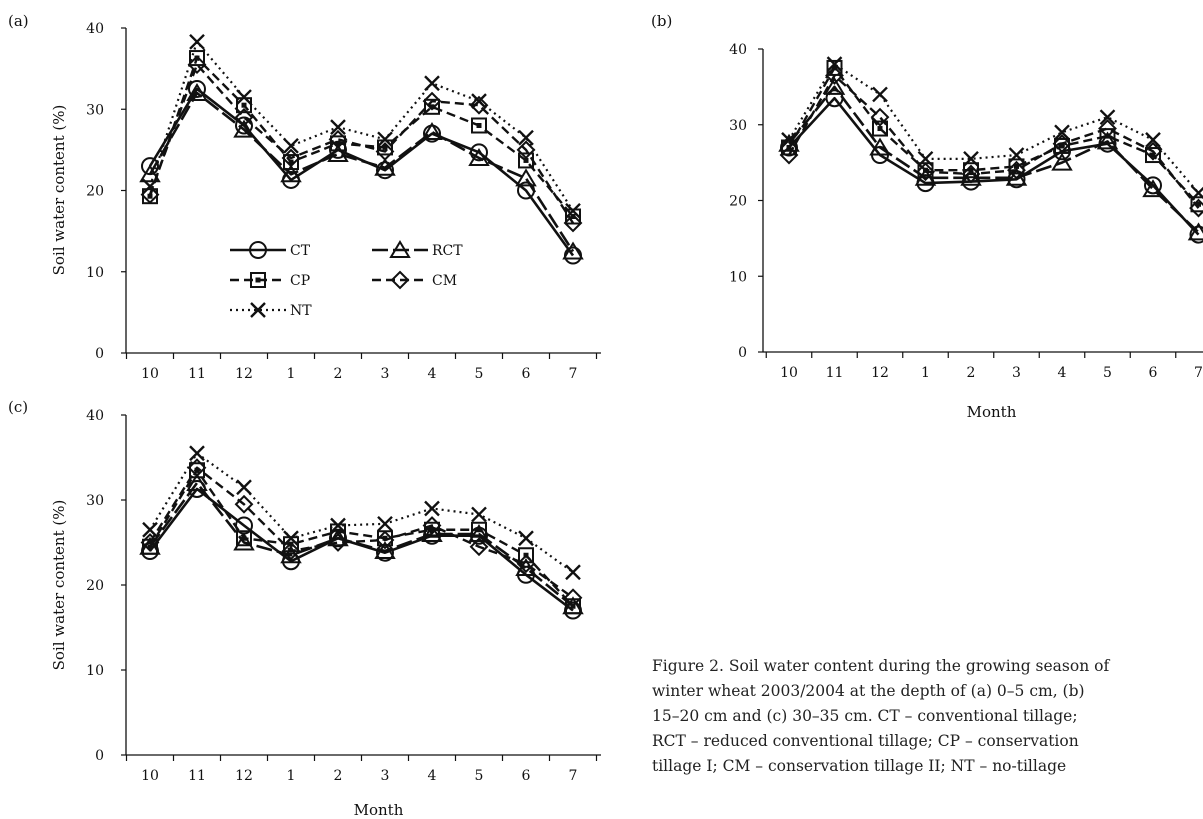  I want to click on legend-marker-cm, so click(400, 280).